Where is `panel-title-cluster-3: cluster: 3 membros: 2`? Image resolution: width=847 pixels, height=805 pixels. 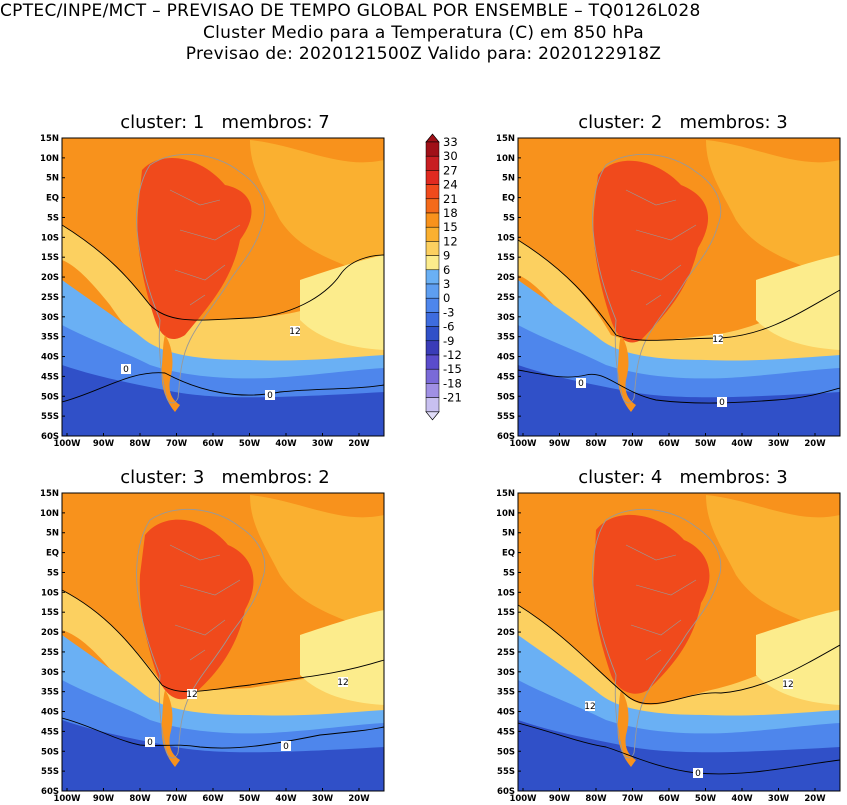 panel-title-cluster-3: cluster: 3 membros: 2 is located at coordinates (225, 477).